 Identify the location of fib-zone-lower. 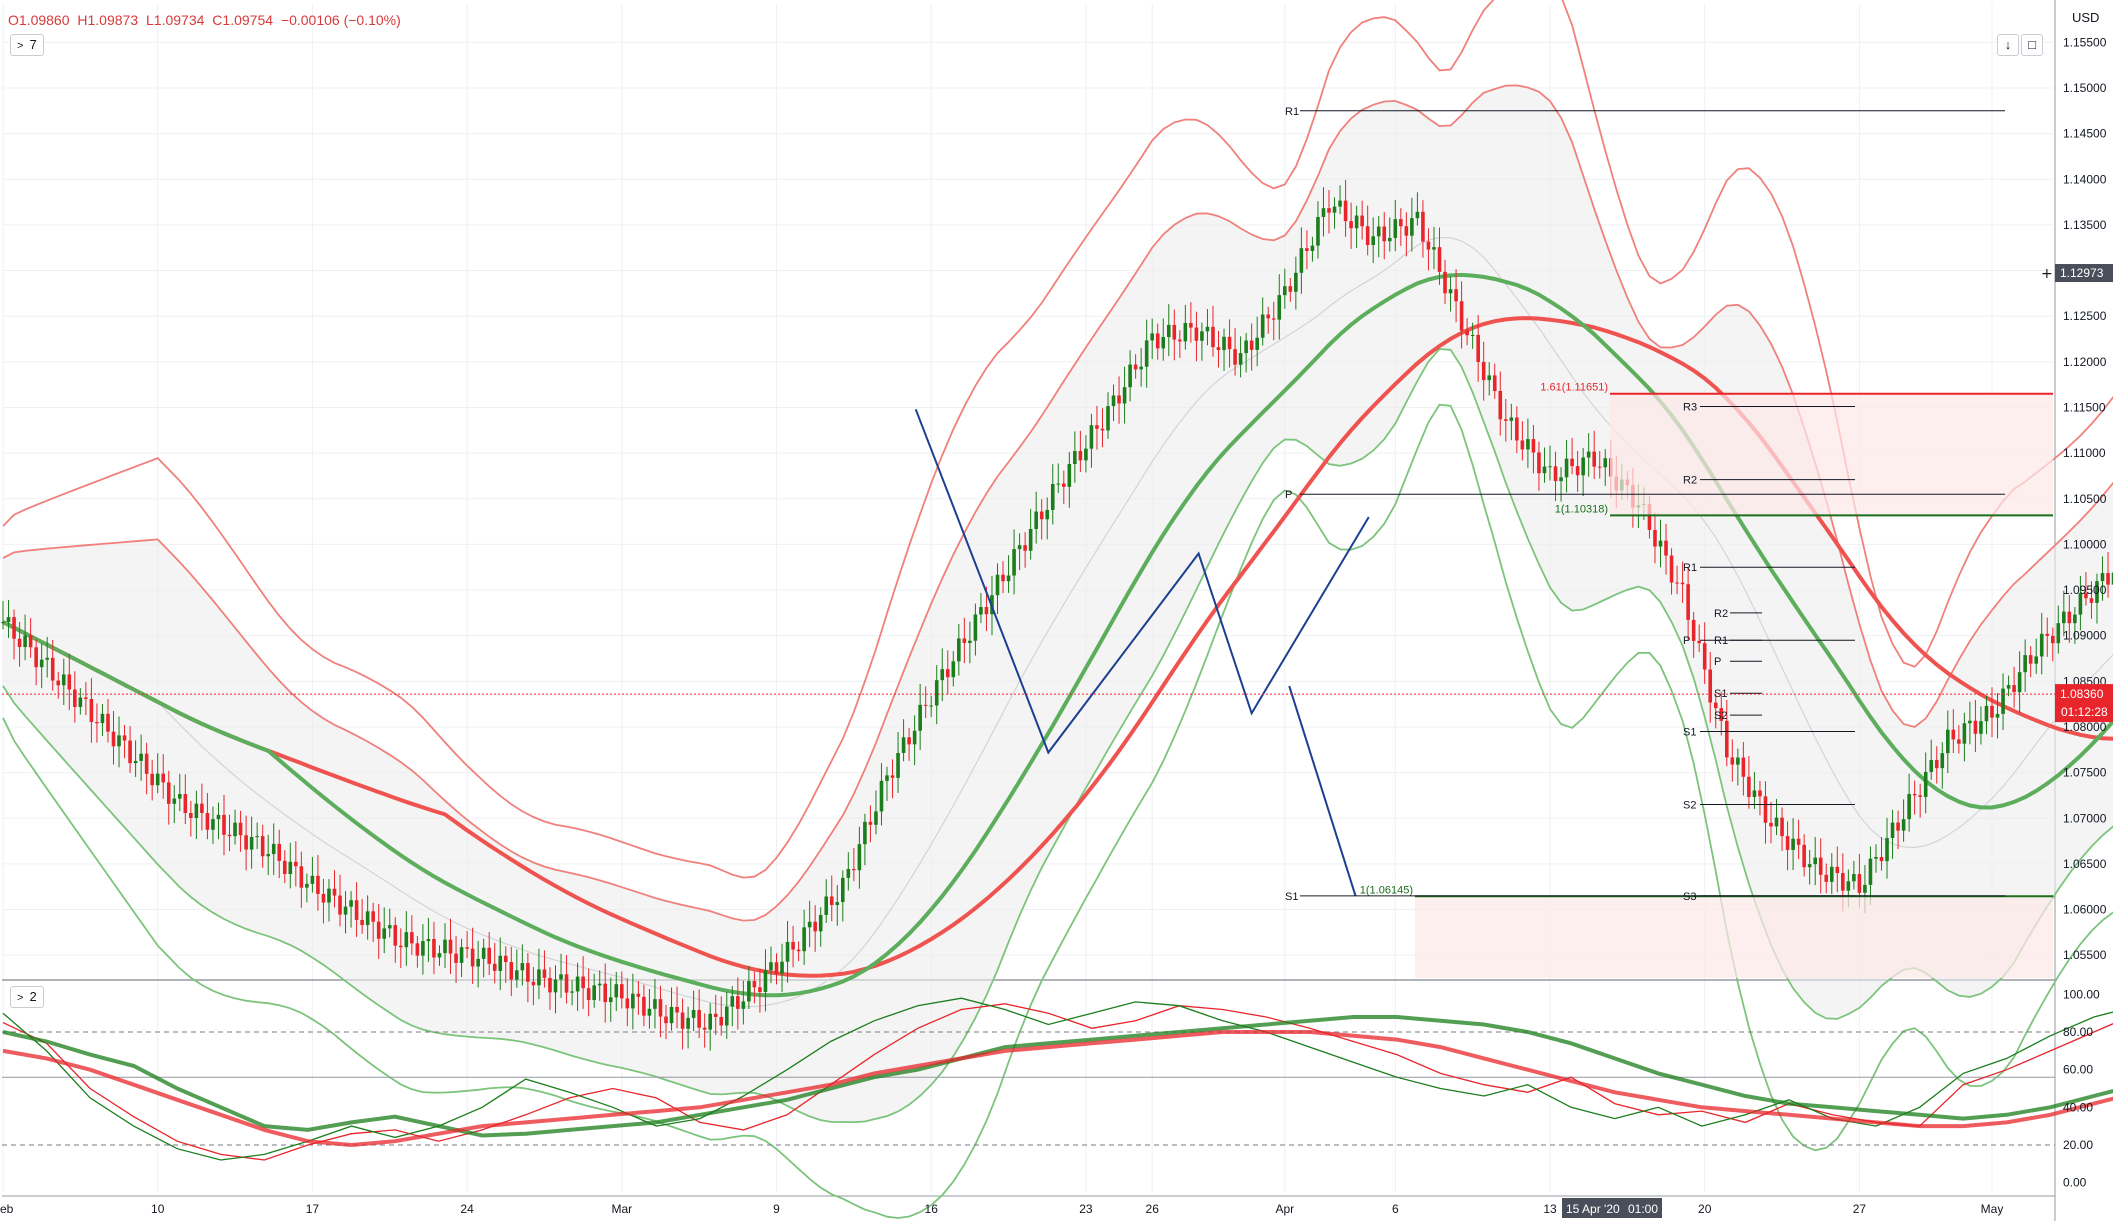
(1734, 937).